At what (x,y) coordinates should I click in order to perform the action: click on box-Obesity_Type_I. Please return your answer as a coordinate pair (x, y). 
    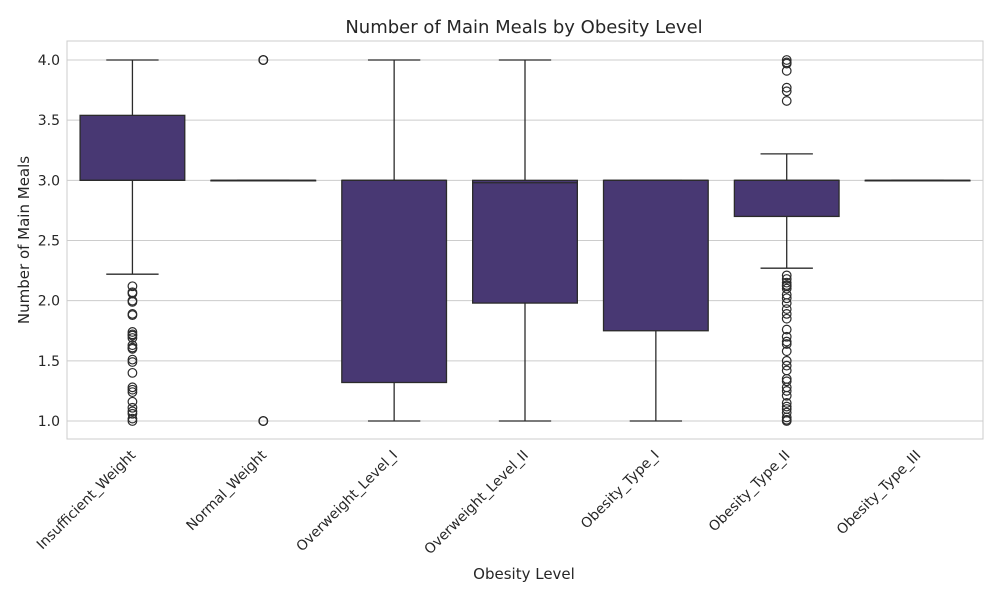
    Looking at the image, I should click on (655, 300).